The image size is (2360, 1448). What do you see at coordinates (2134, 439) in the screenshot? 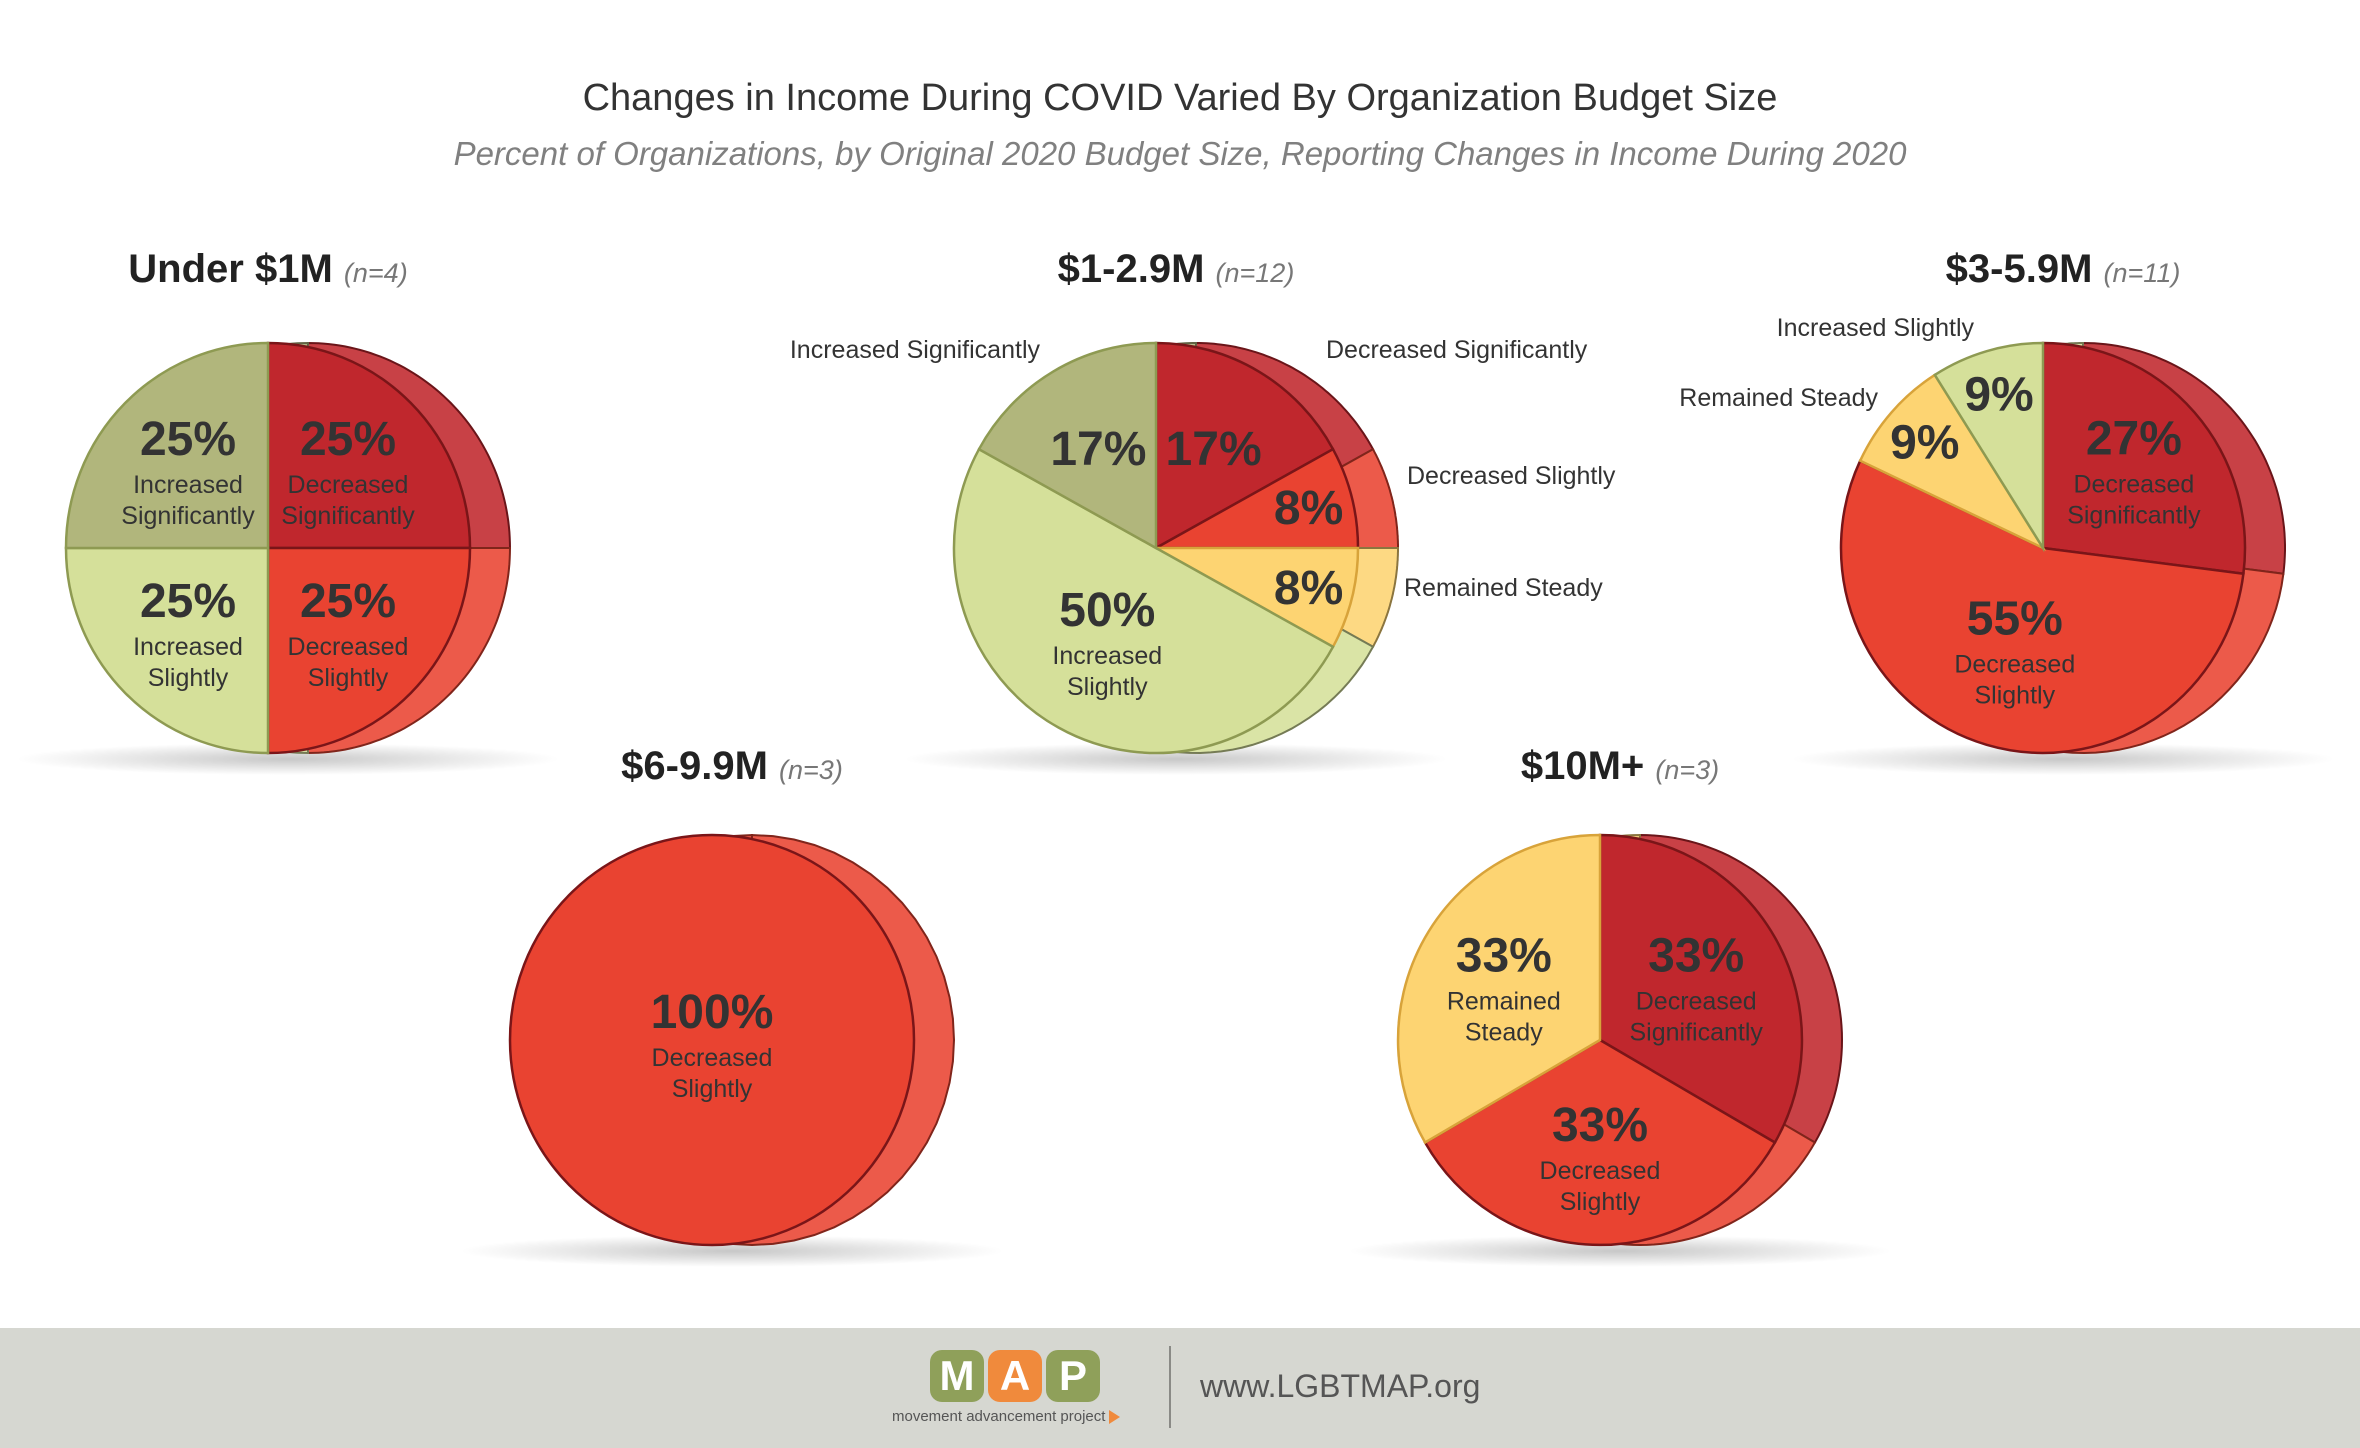
I see `slice-pct-label: 27%` at bounding box center [2134, 439].